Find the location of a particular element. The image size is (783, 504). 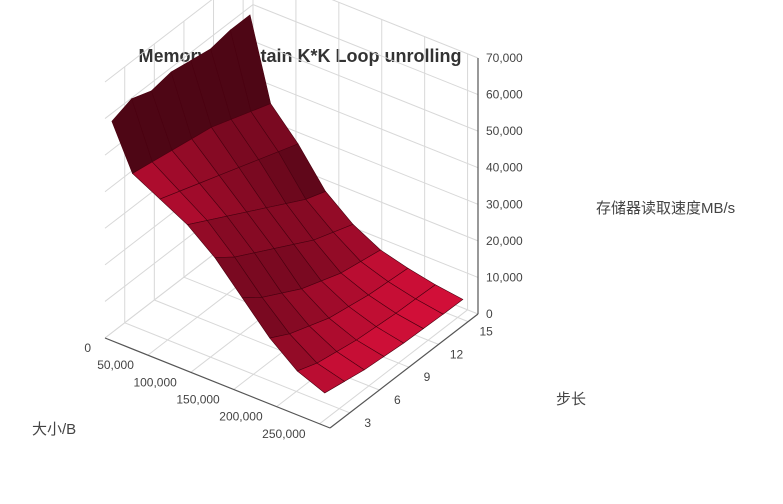

y-tick-label: 12 is located at coordinates (457, 354).